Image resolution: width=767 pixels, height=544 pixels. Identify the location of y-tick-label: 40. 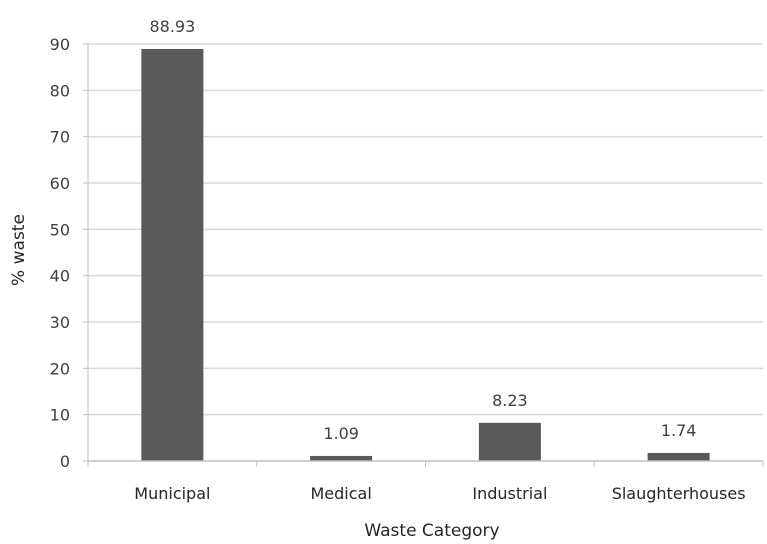
(60, 276).